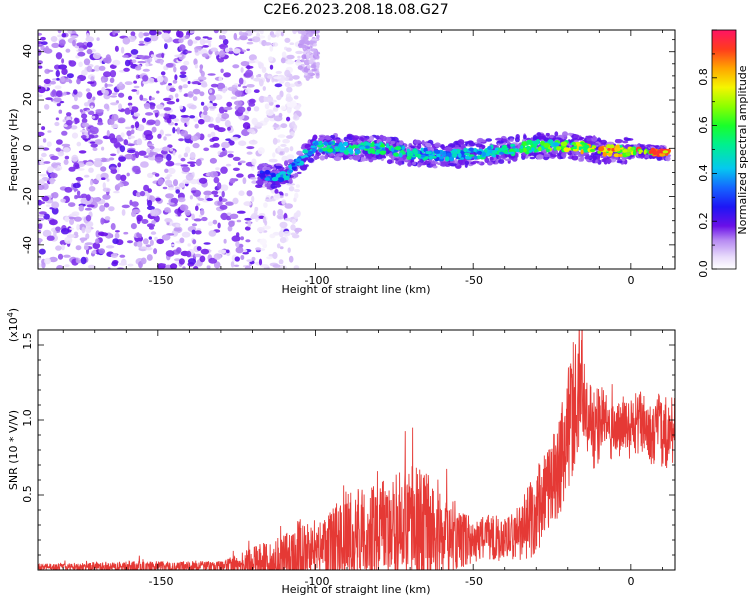  I want to click on colorbar-ticks, so click(714, 149).